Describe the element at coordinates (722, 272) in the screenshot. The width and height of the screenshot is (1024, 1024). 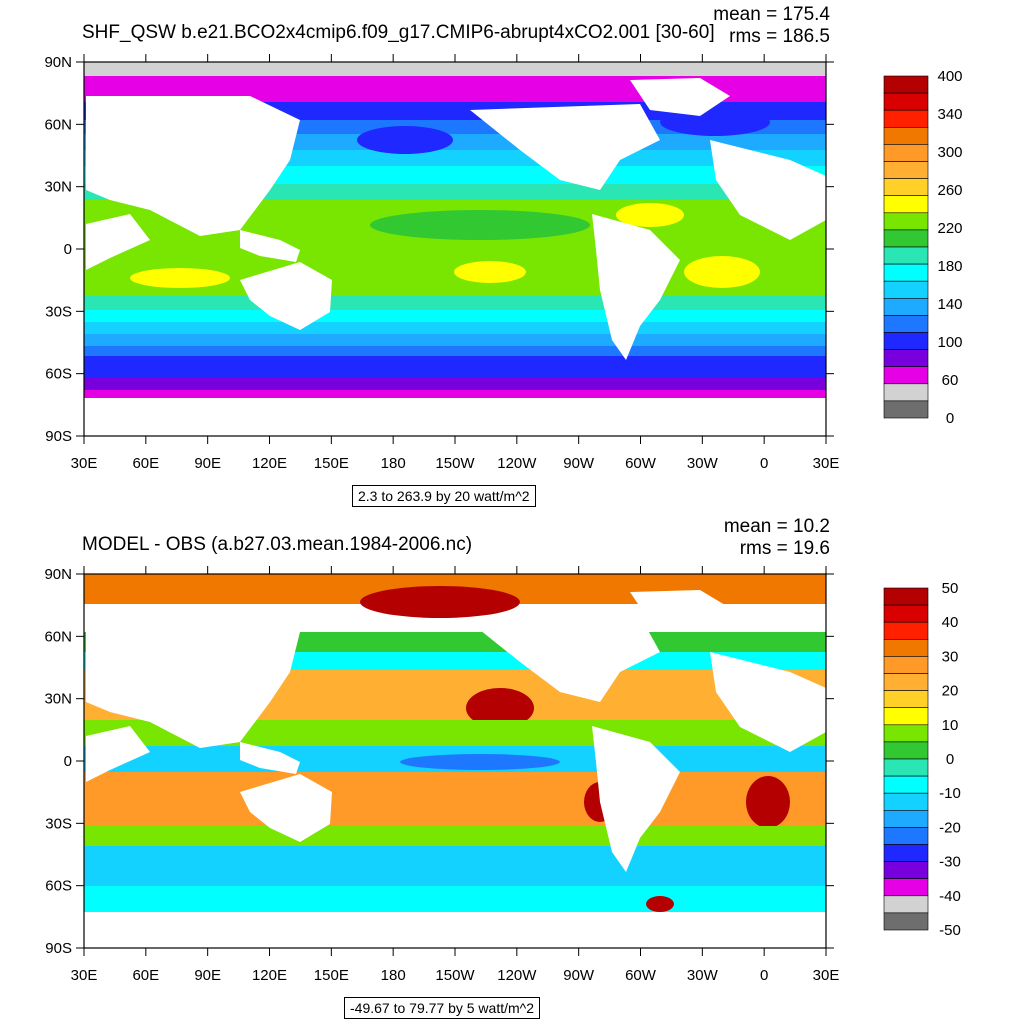
I see `sa-yellow-patch` at that location.